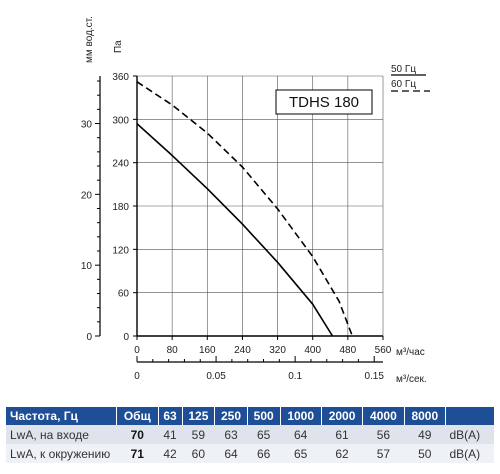 Image resolution: width=500 pixels, height=474 pixels. Describe the element at coordinates (199, 416) in the screenshot. I see `table-header-125: 125` at that location.